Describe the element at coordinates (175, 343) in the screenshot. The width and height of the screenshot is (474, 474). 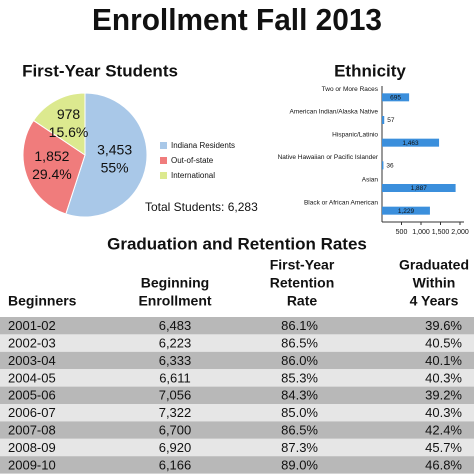
I see `table-cell: 6,223` at that location.